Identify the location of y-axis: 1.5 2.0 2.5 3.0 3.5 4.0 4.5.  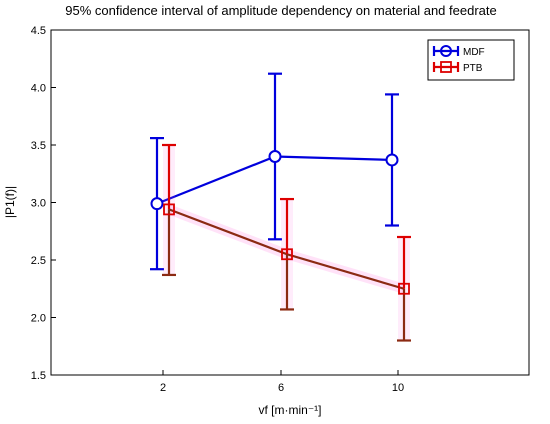
(43, 203).